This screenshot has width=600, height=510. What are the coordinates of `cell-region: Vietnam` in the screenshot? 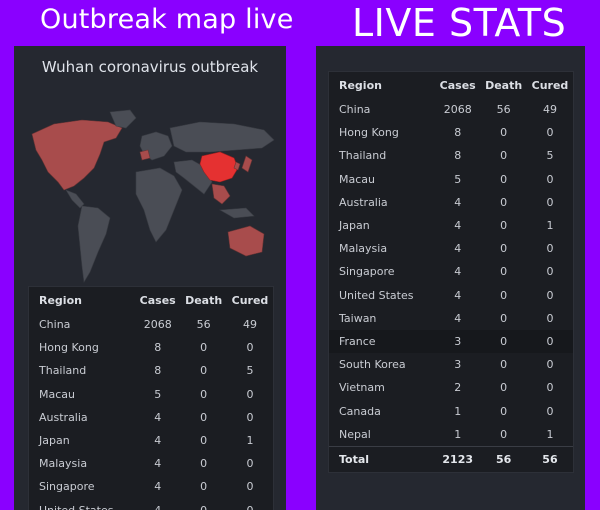 It's located at (362, 388).